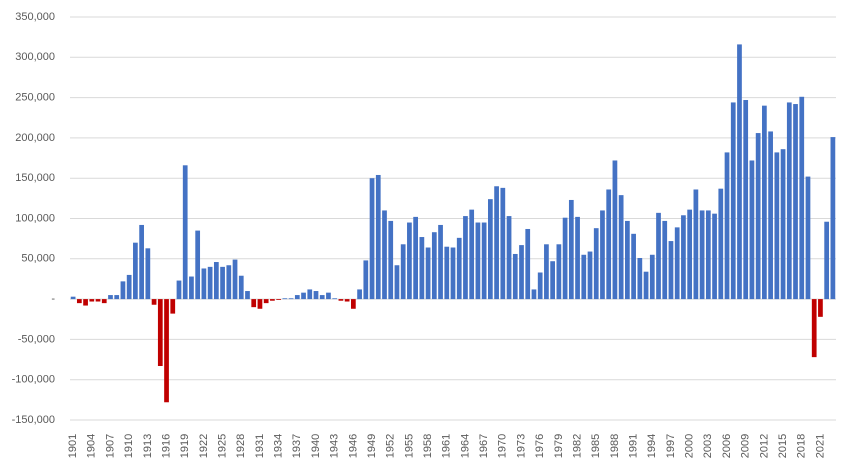  What do you see at coordinates (35, 57) in the screenshot?
I see `y-tick-label: 300,000` at bounding box center [35, 57].